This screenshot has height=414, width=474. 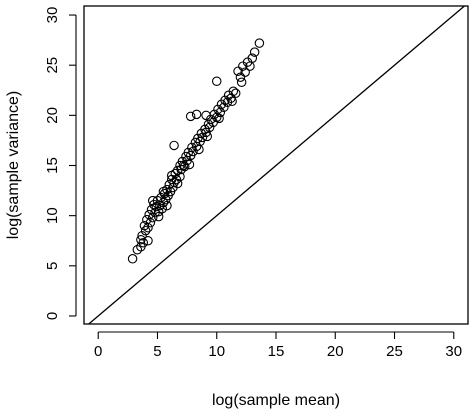 What do you see at coordinates (52, 15) in the screenshot?
I see `y-tick-label: 30` at bounding box center [52, 15].